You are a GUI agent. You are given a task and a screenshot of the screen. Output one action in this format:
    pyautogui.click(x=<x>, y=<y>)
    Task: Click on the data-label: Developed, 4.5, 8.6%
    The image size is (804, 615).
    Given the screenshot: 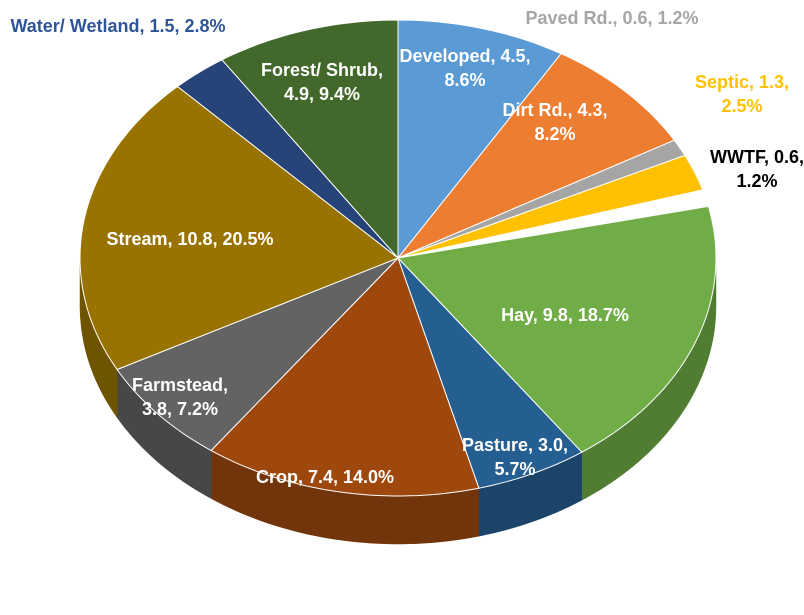 What is the action you would take?
    pyautogui.click(x=465, y=68)
    